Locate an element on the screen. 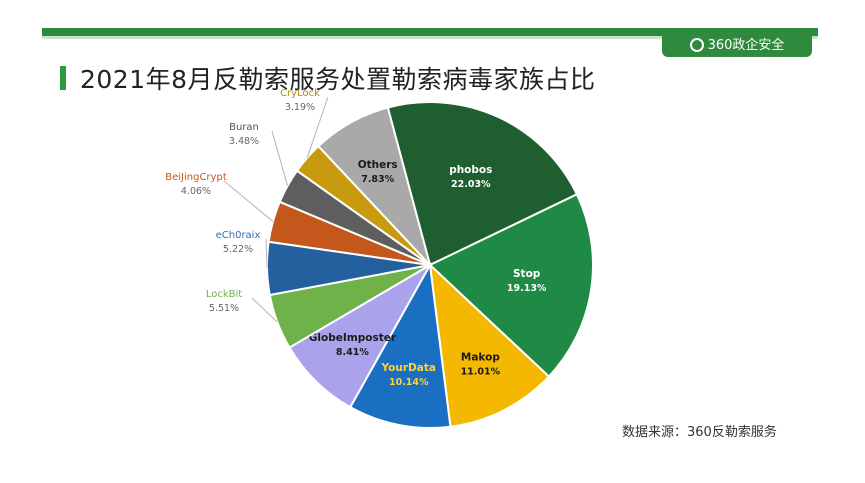  top-accent-stripe is located at coordinates (430, 37).